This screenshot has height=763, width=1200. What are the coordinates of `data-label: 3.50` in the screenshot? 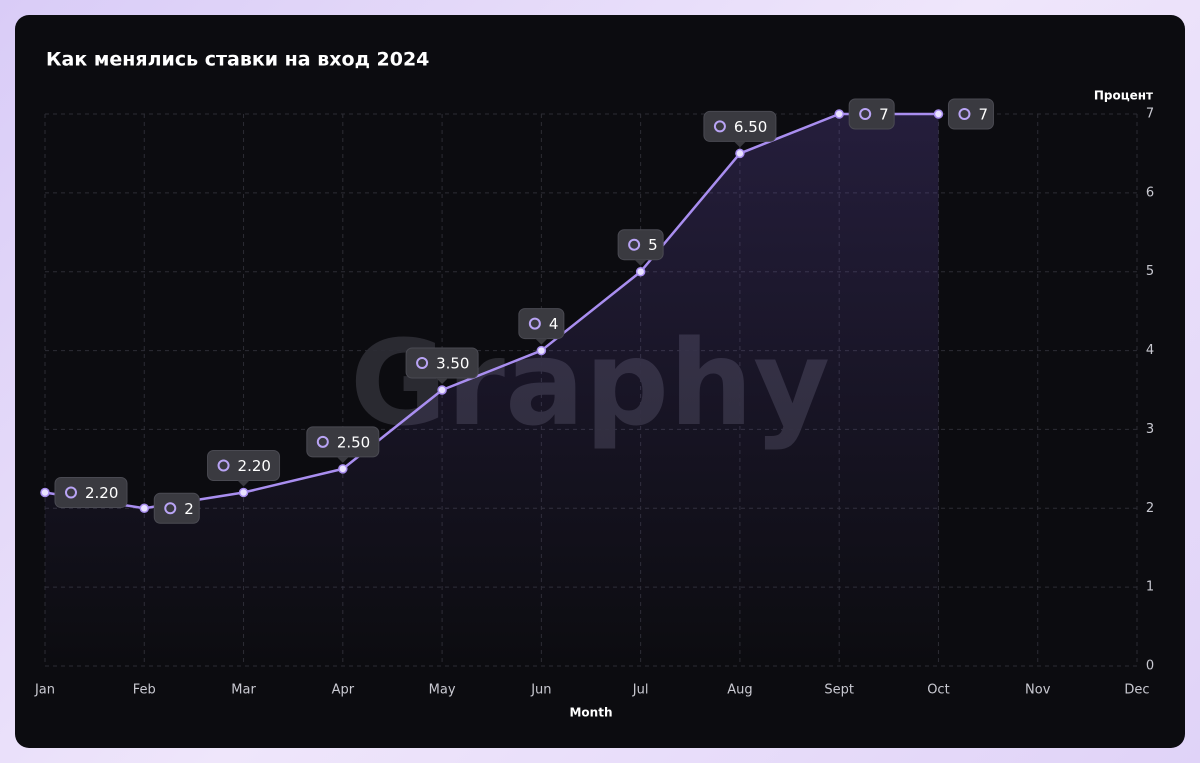 It's located at (442, 365).